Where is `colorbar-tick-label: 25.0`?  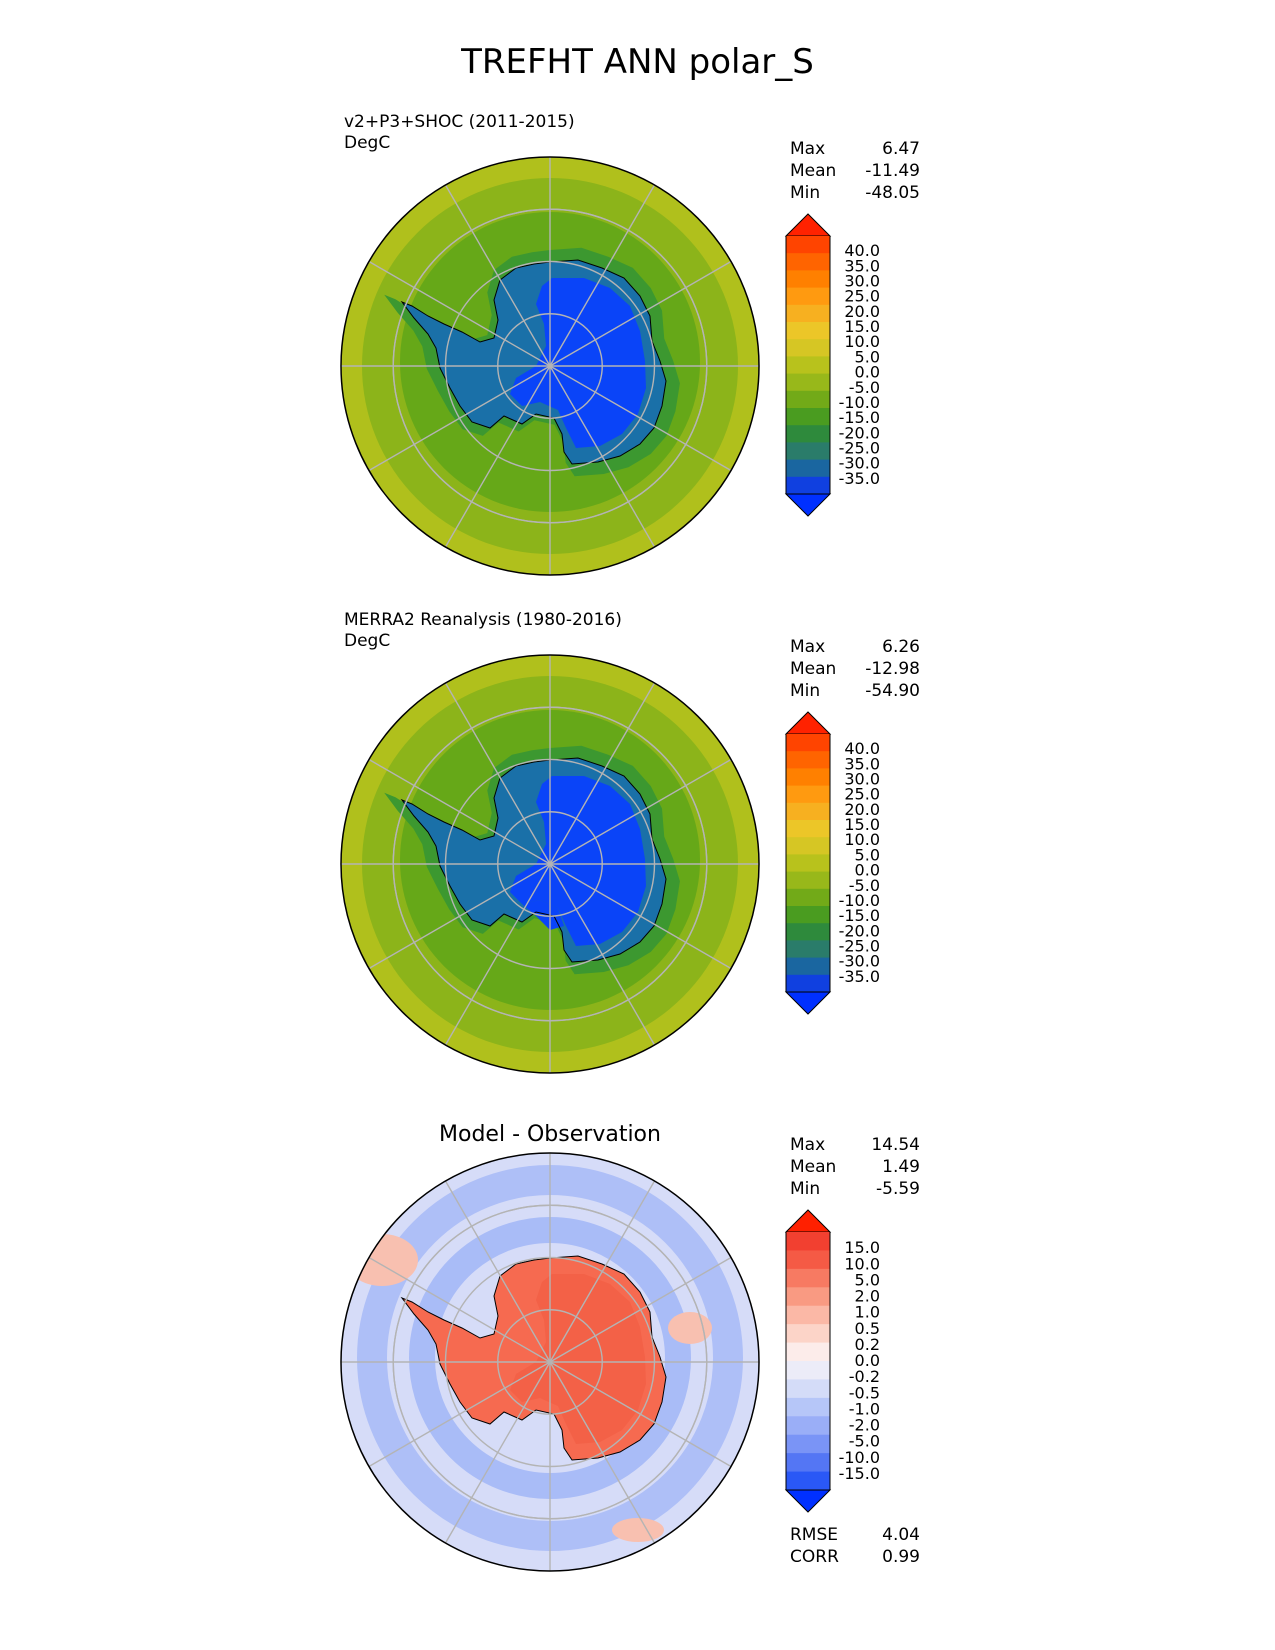 colorbar-tick-label: 25.0 is located at coordinates (862, 794).